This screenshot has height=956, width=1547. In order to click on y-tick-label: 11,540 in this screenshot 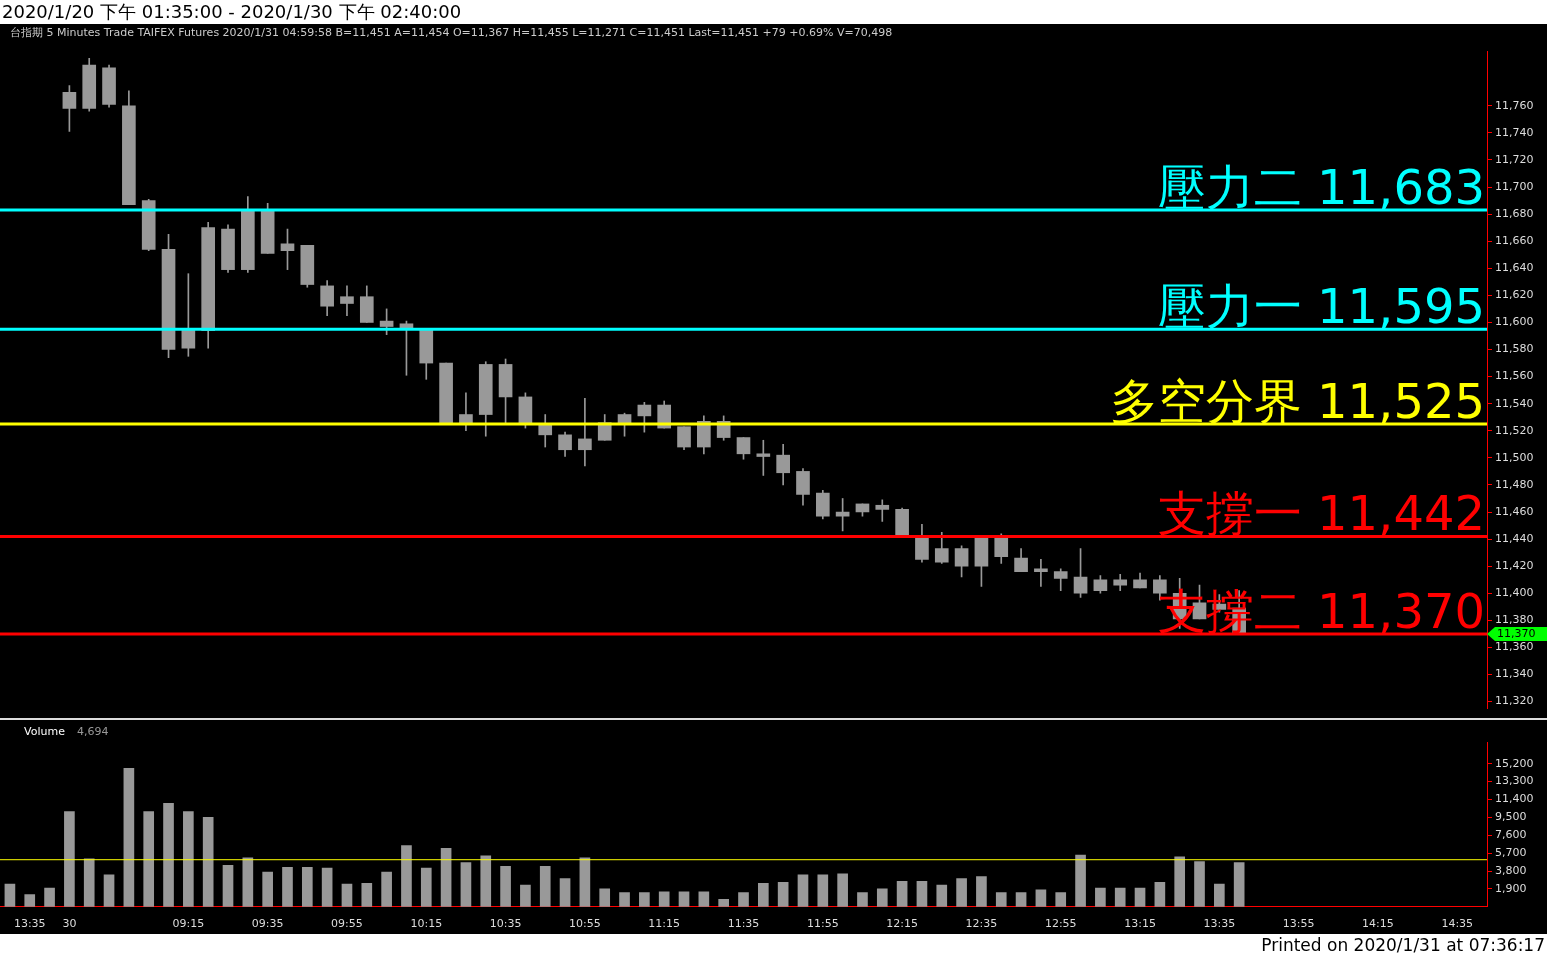, I will do `click(1514, 403)`.